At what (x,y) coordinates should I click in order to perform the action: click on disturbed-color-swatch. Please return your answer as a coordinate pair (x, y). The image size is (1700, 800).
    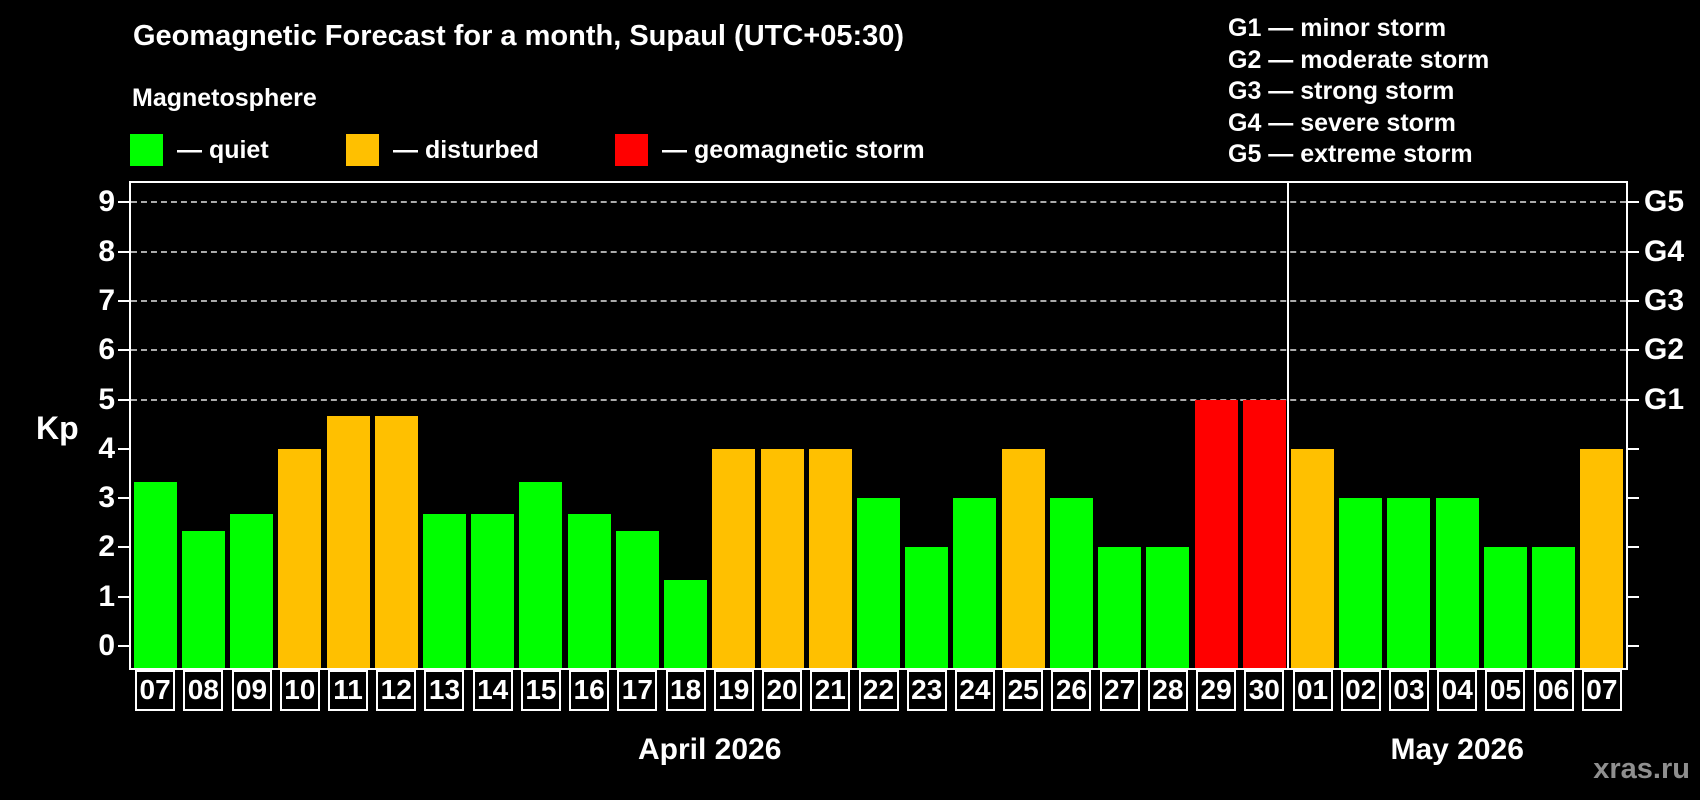
    Looking at the image, I should click on (362, 150).